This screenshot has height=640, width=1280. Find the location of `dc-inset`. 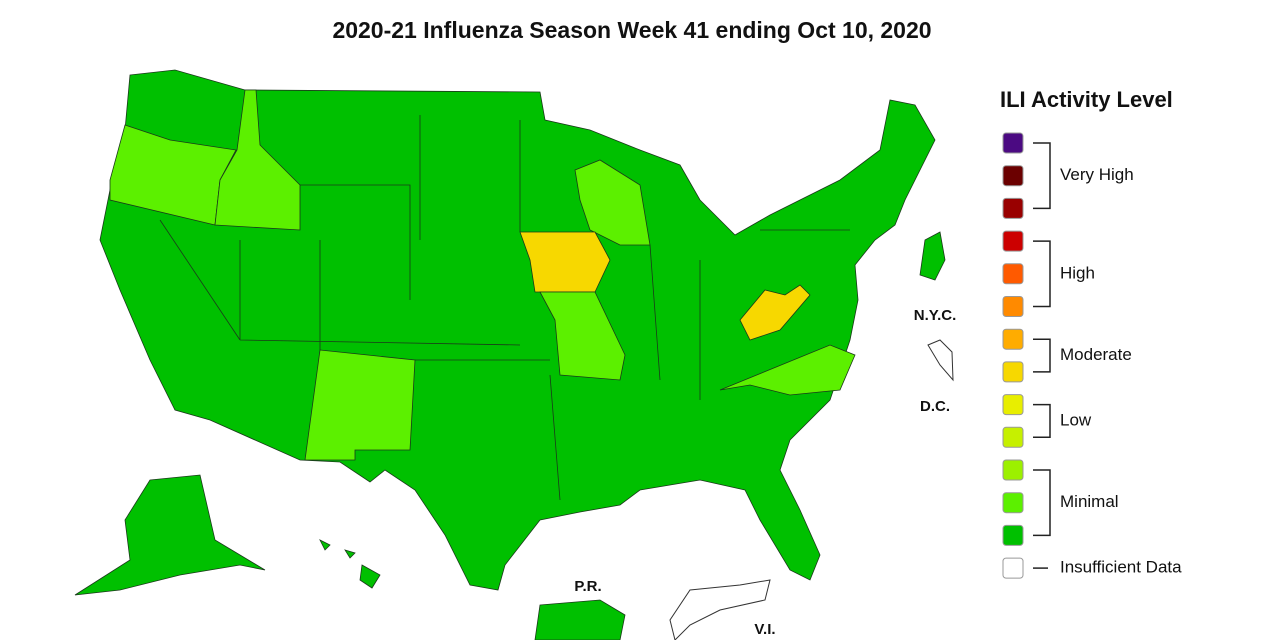

dc-inset is located at coordinates (940, 360).